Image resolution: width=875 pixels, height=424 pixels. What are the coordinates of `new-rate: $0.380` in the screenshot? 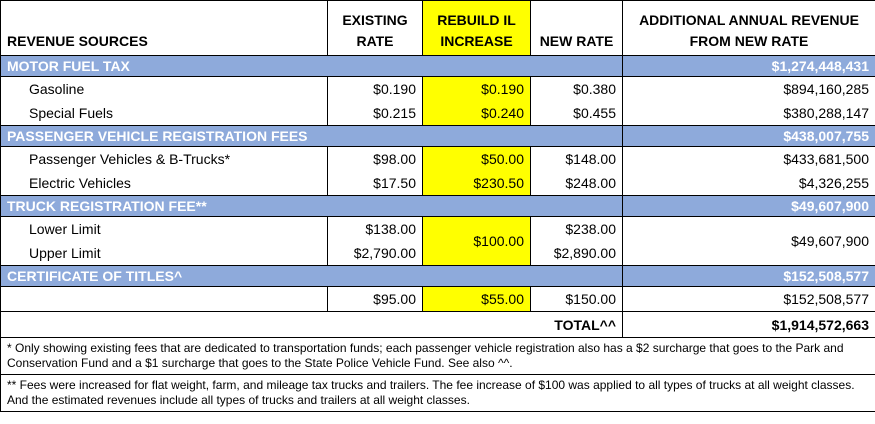 It's located at (576, 88).